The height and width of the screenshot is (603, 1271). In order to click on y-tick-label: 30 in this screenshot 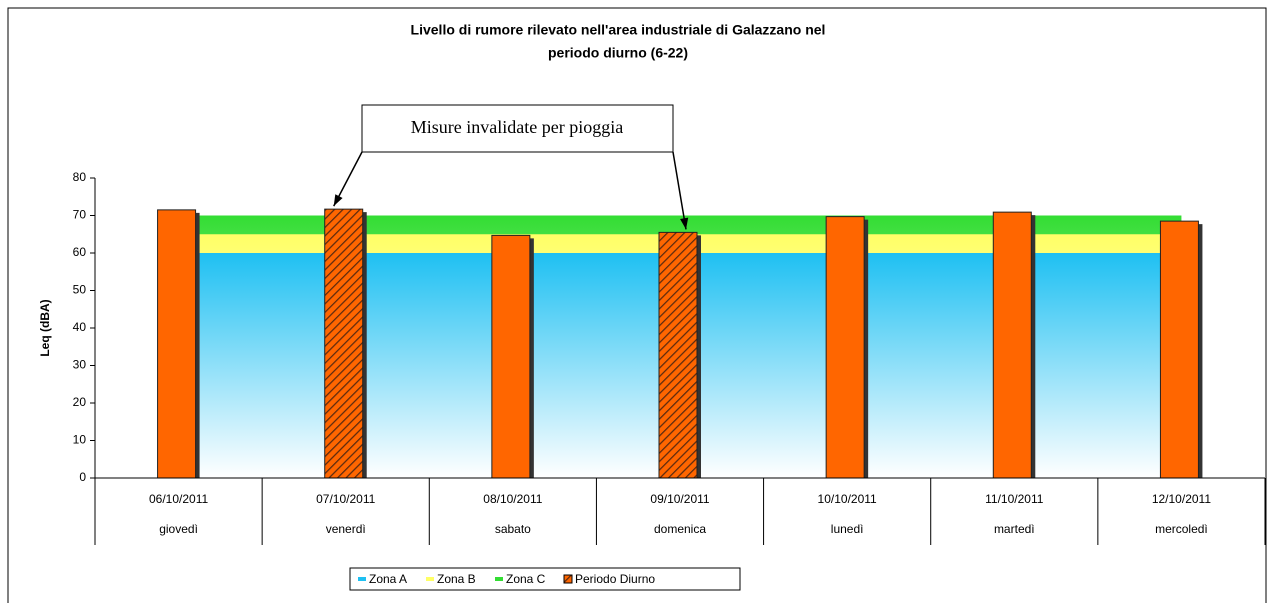, I will do `click(80, 365)`.